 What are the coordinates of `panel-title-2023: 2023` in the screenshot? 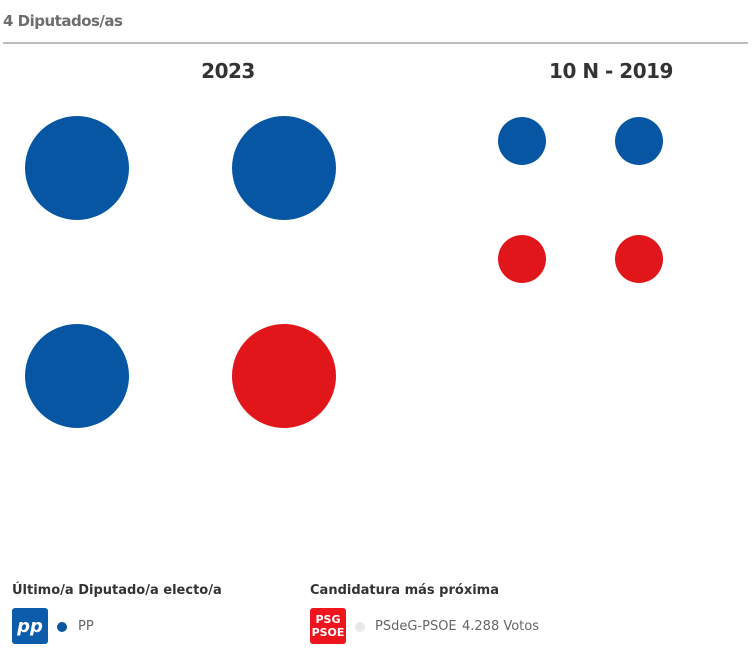 It's located at (228, 71).